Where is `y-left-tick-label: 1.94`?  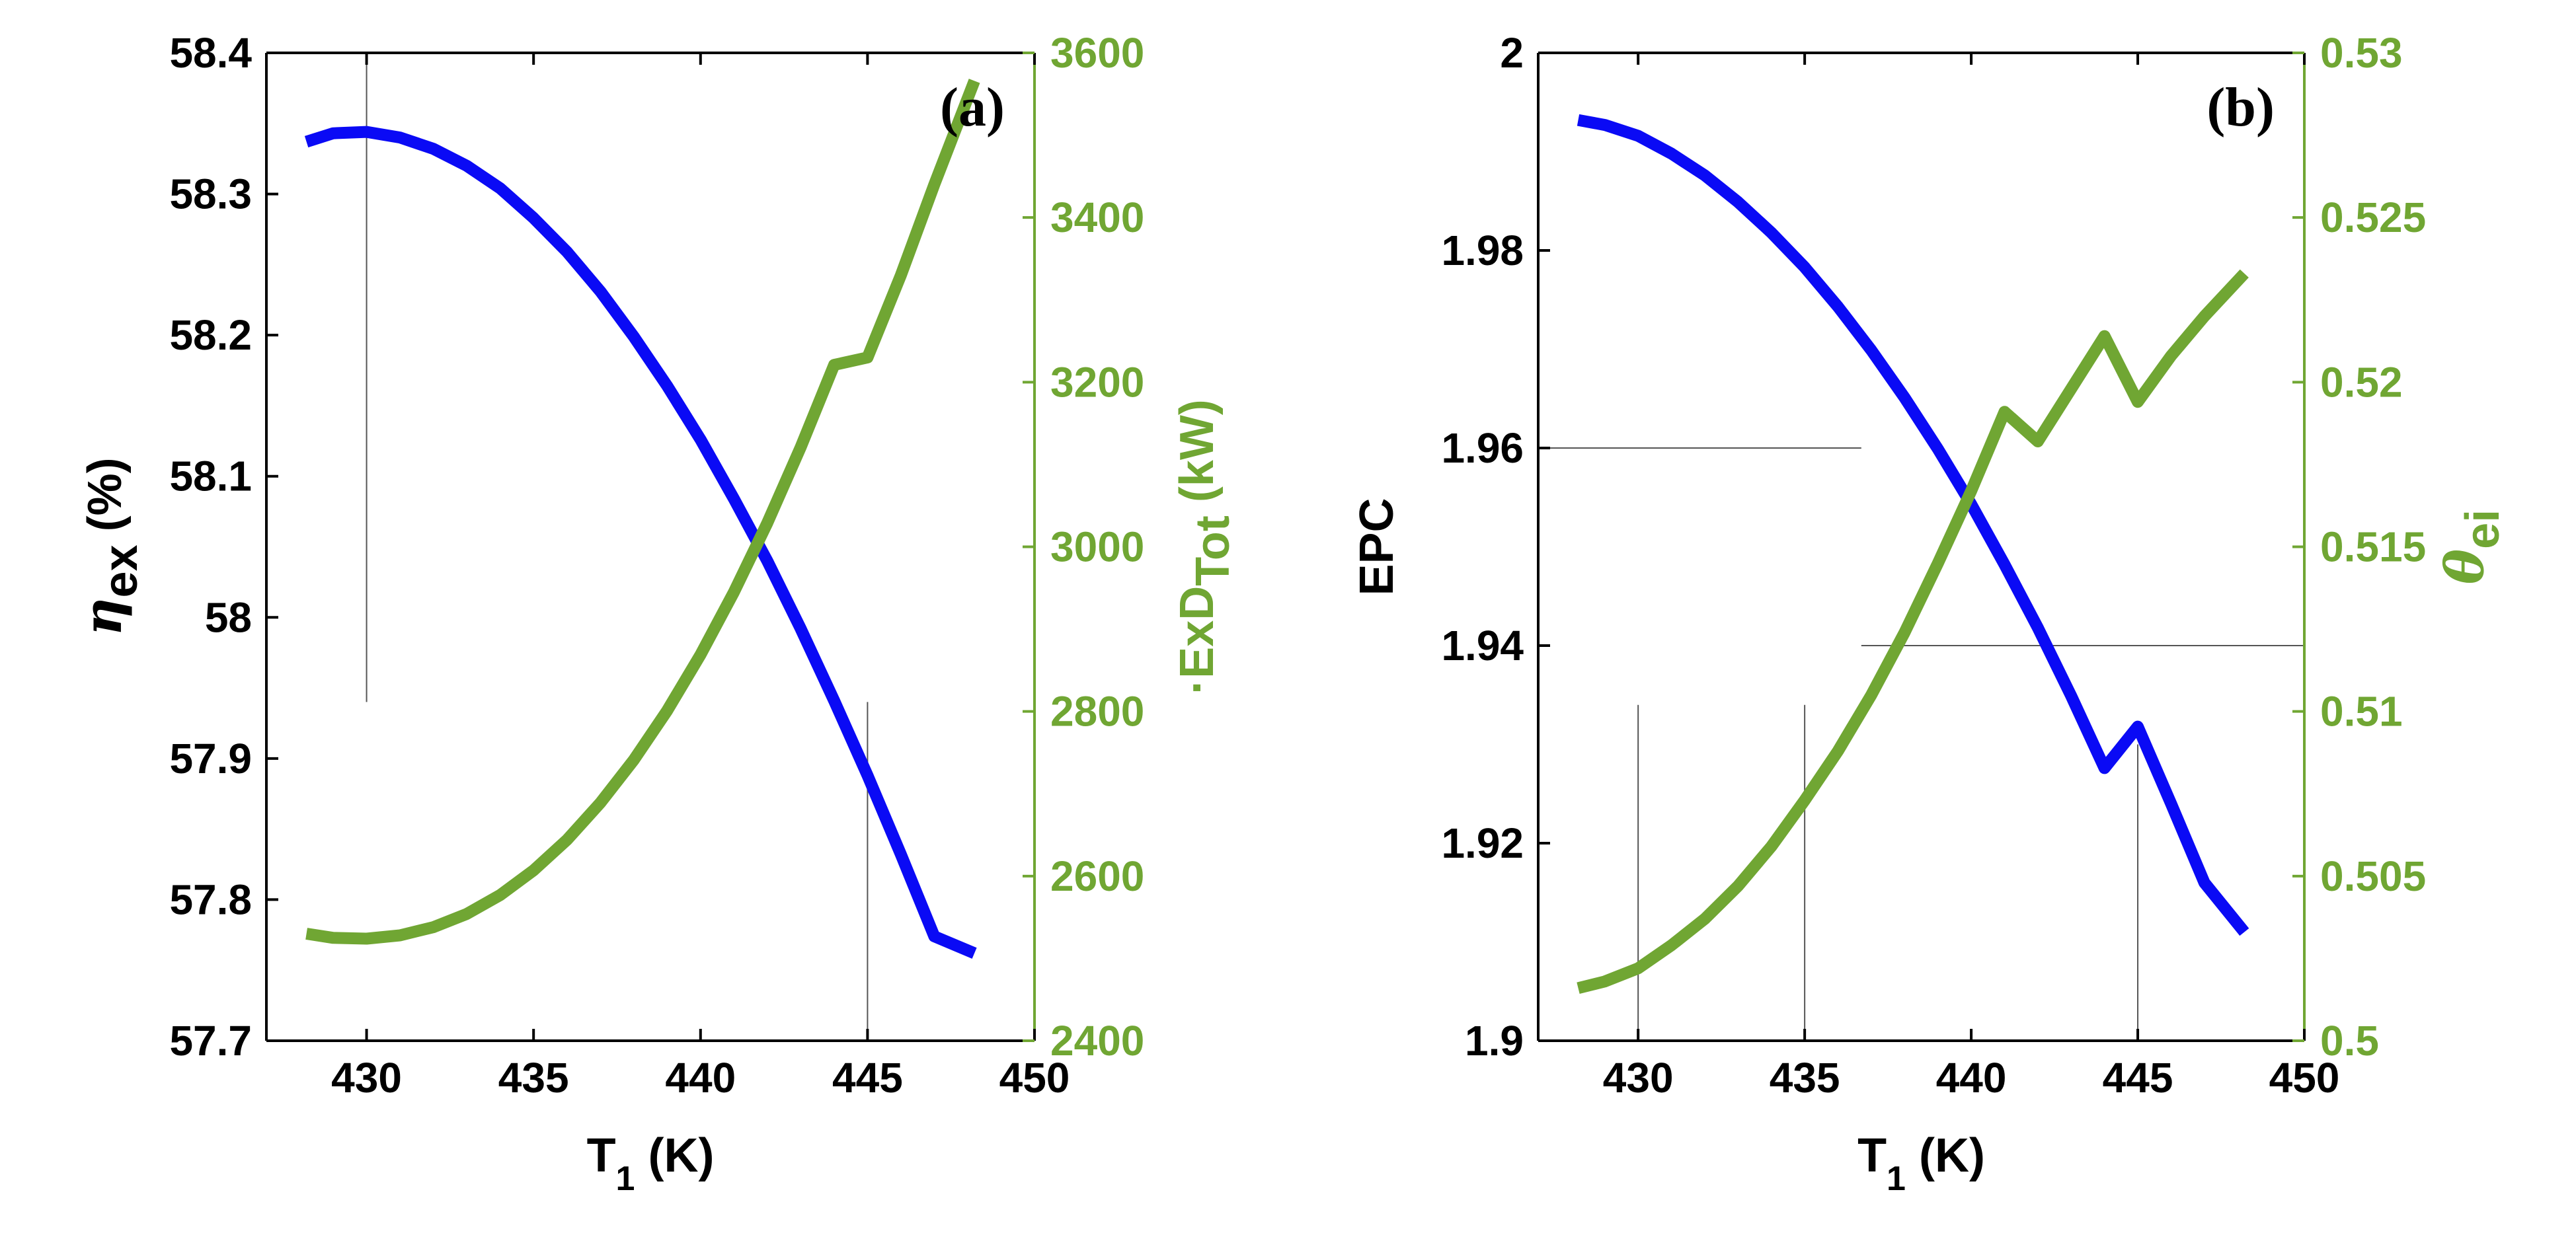
y-left-tick-label: 1.94 is located at coordinates (1482, 645).